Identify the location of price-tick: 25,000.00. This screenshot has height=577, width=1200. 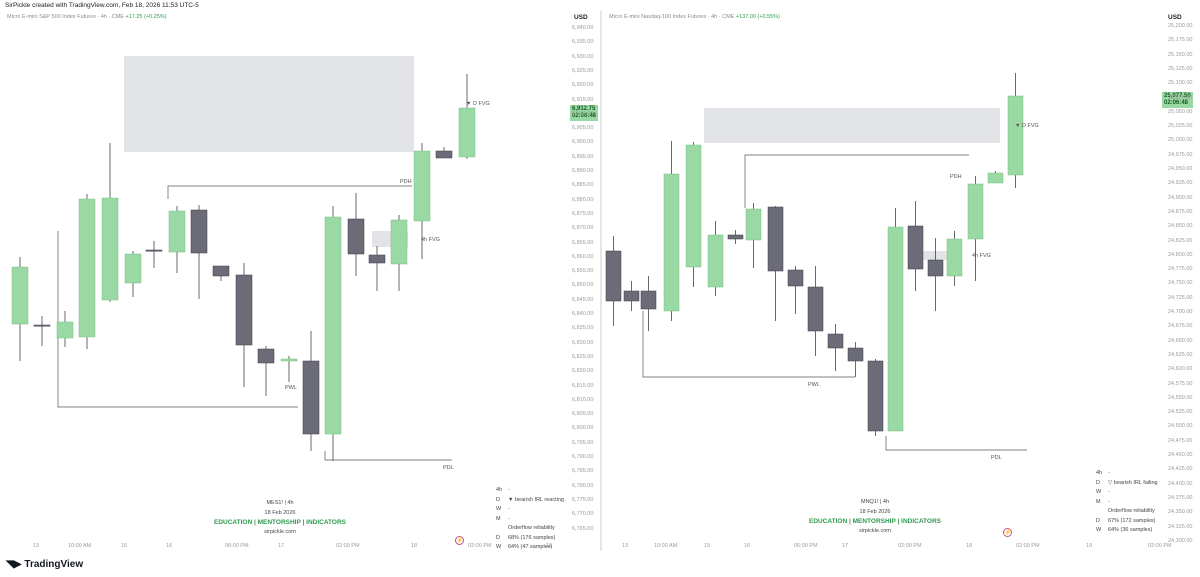
(1180, 140).